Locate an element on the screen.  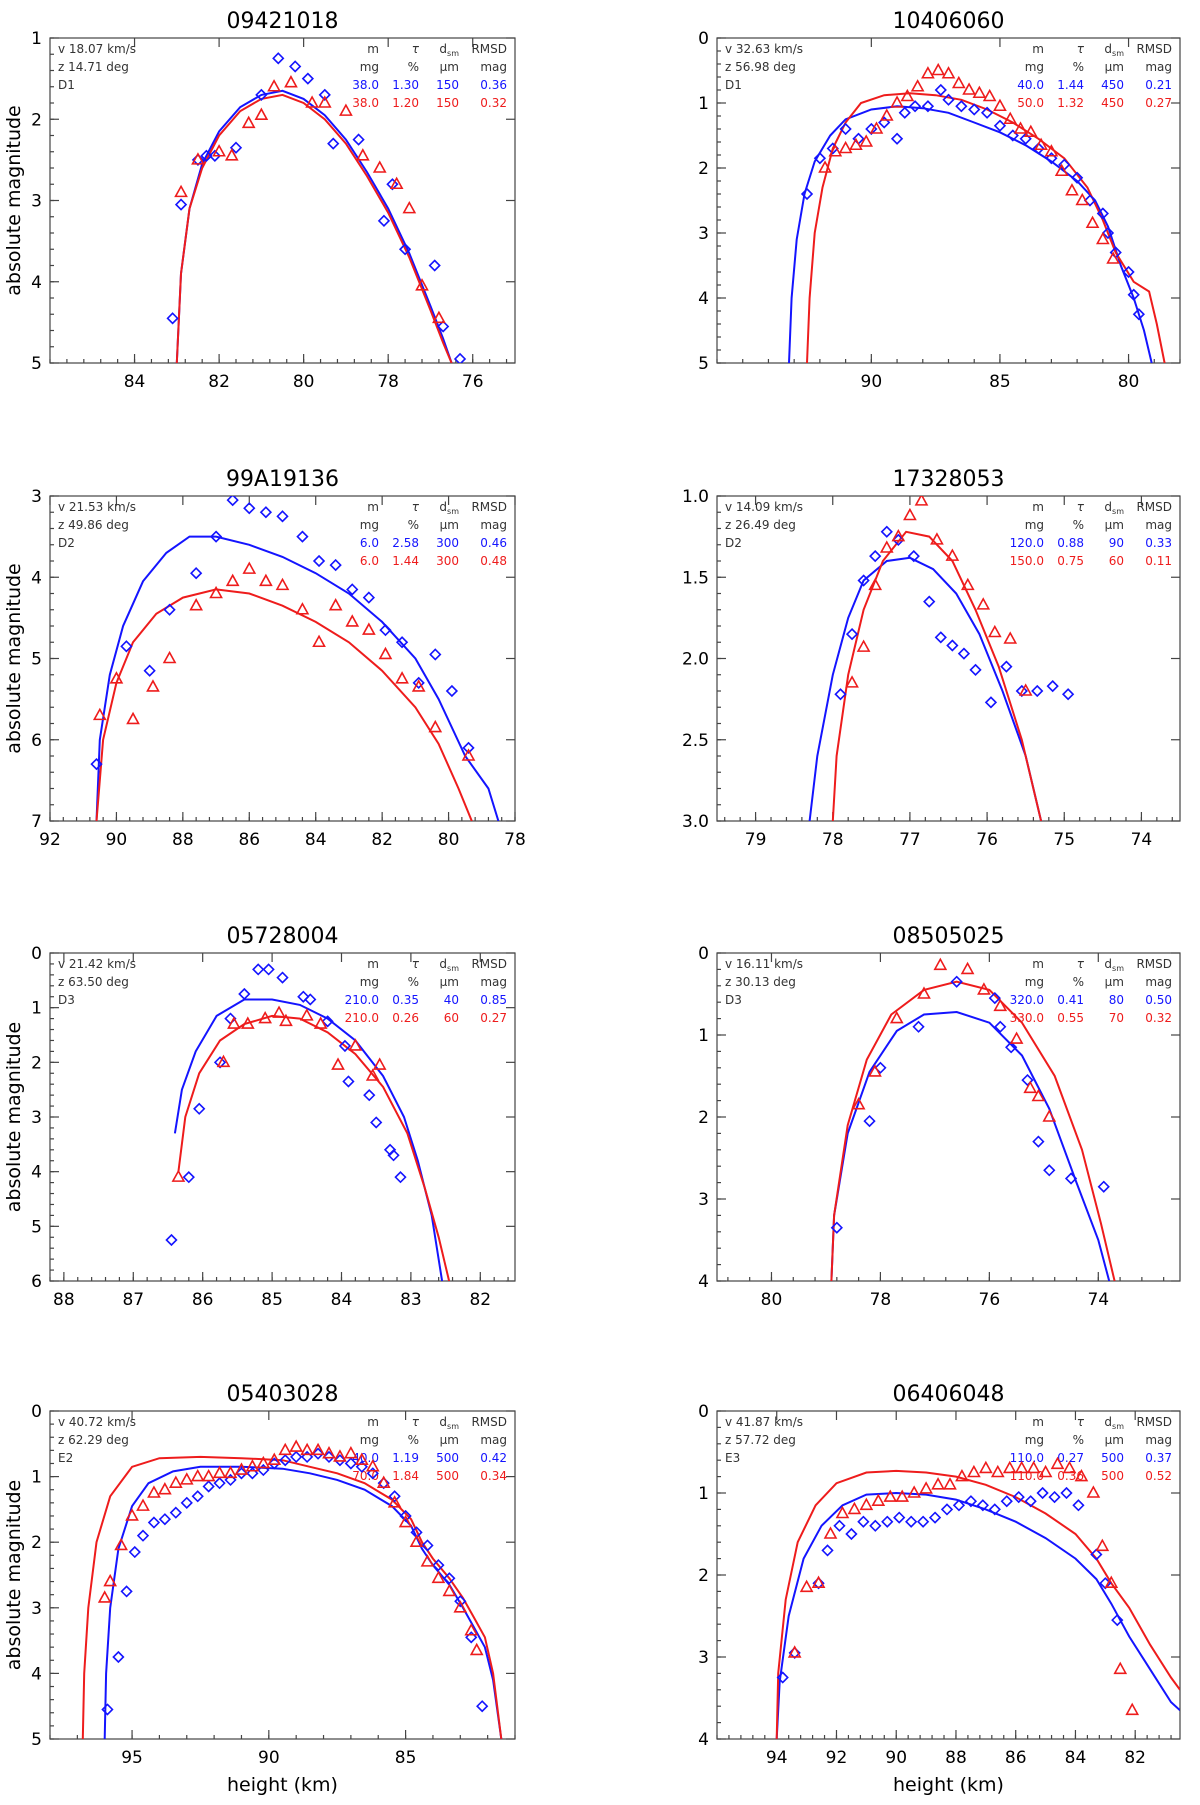
red-model-curve is located at coordinates (292, 1597).